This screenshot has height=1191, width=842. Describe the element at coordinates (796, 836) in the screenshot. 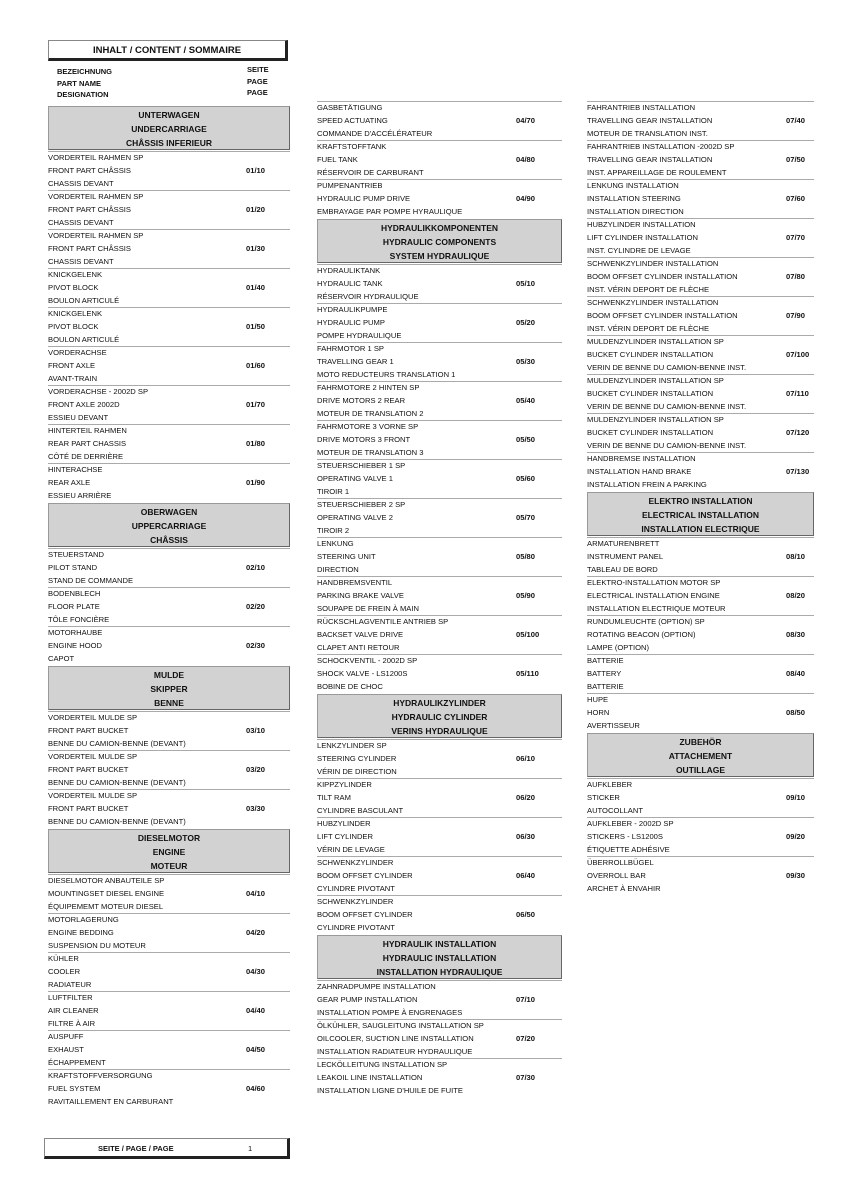

I see `entry-page-ref: 09/20` at that location.